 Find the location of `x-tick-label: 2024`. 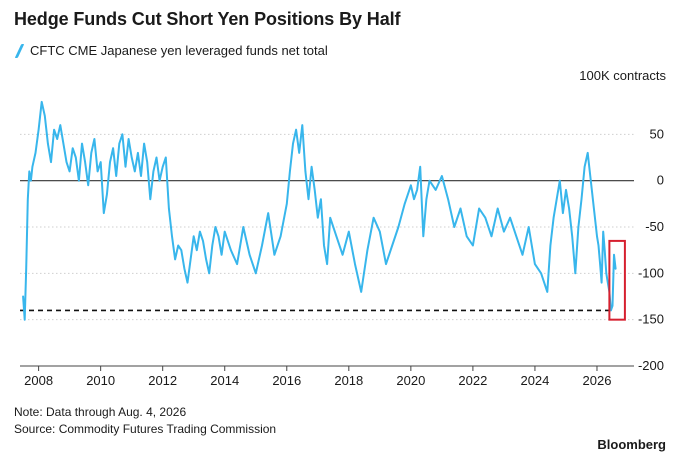

x-tick-label: 2024 is located at coordinates (534, 380).